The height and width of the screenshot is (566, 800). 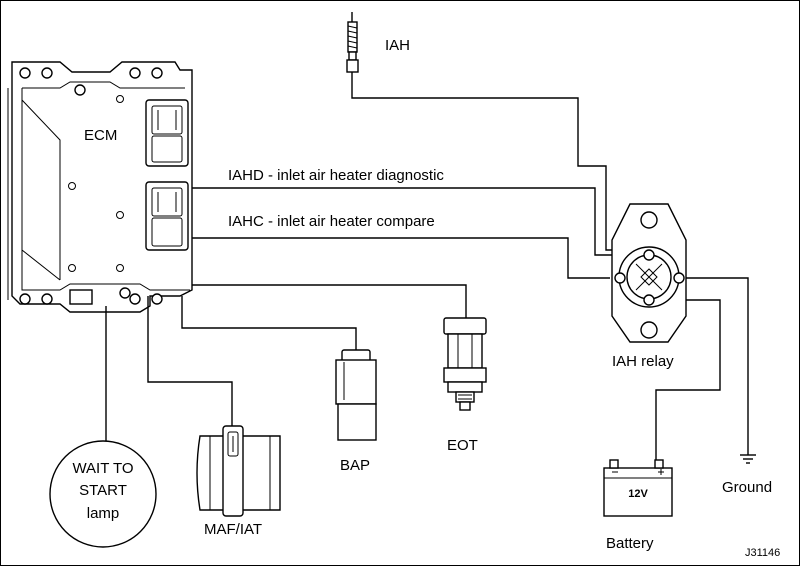 I want to click on eot-label: EOT, so click(x=462, y=445).